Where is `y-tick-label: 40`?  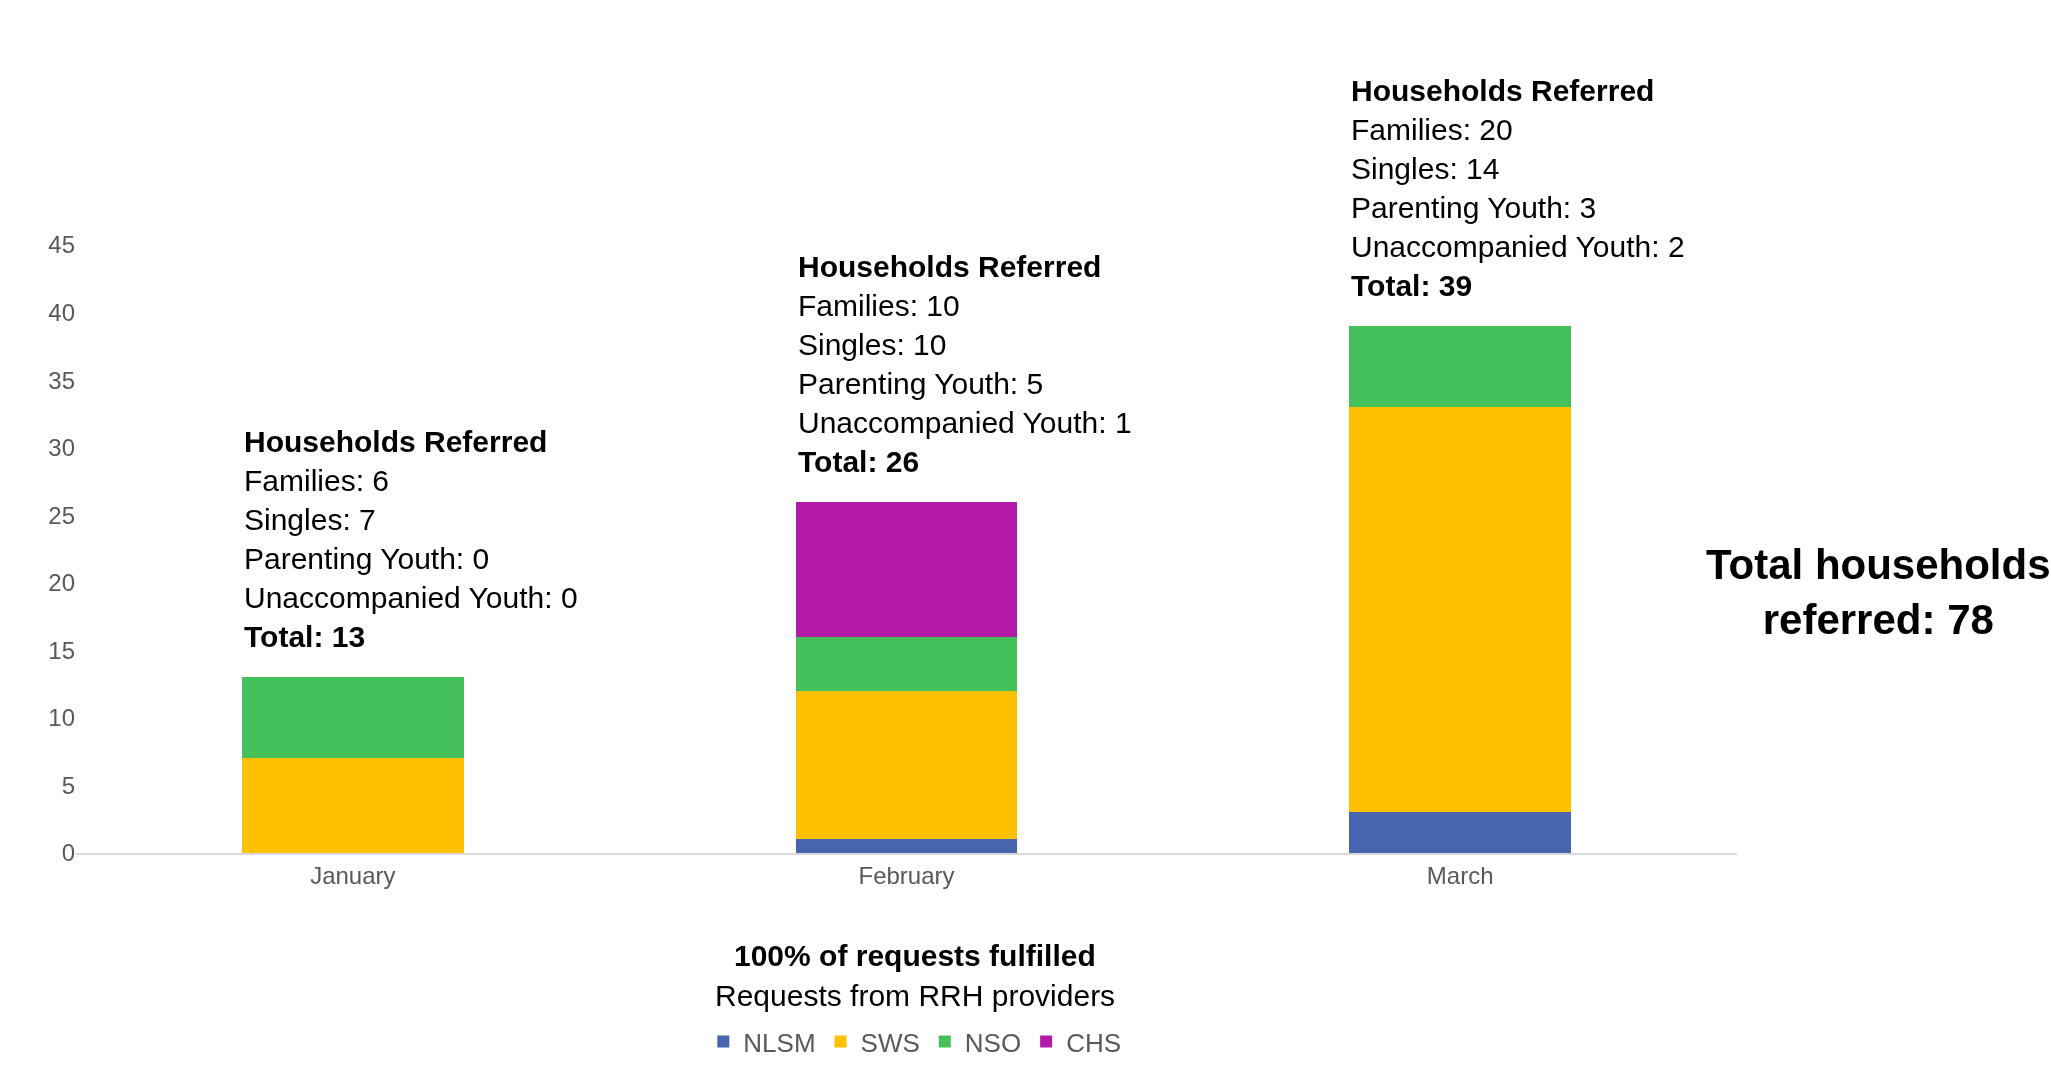 y-tick-label: 40 is located at coordinates (61, 312).